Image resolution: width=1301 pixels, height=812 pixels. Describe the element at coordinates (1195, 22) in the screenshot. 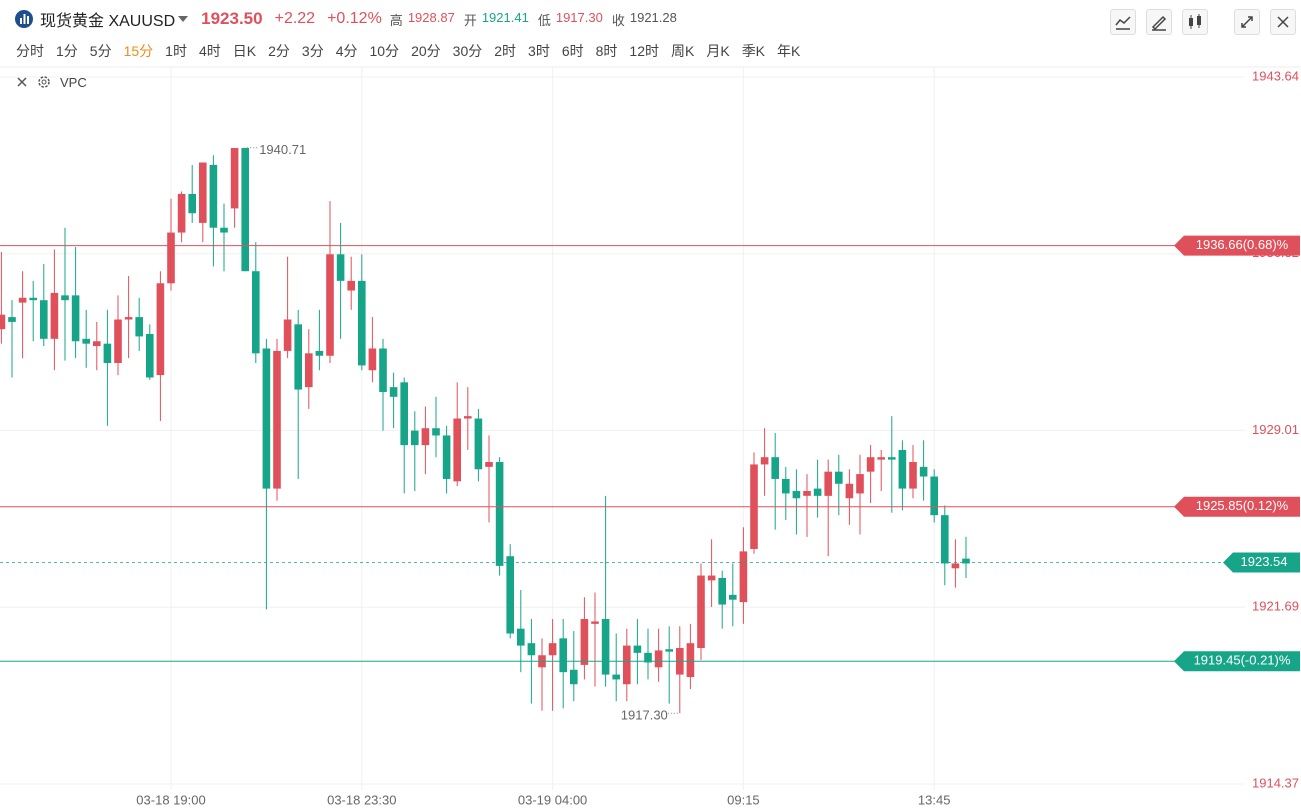

I see `tool-candle` at that location.